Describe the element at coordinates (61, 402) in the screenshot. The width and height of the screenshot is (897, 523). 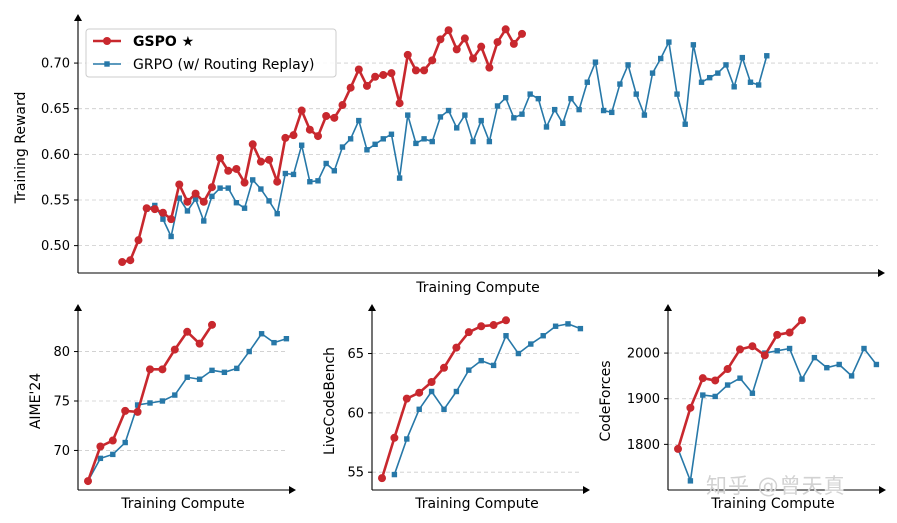
I see `y-tick-label: 75` at that location.